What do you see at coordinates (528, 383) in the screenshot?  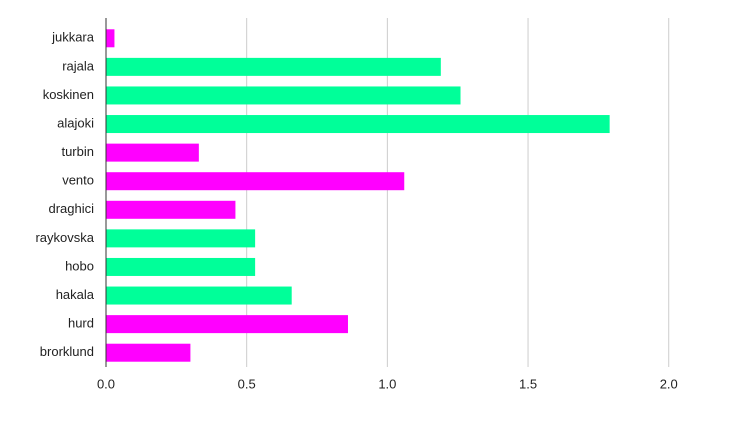 I see `x-tick-label: 1.5` at bounding box center [528, 383].